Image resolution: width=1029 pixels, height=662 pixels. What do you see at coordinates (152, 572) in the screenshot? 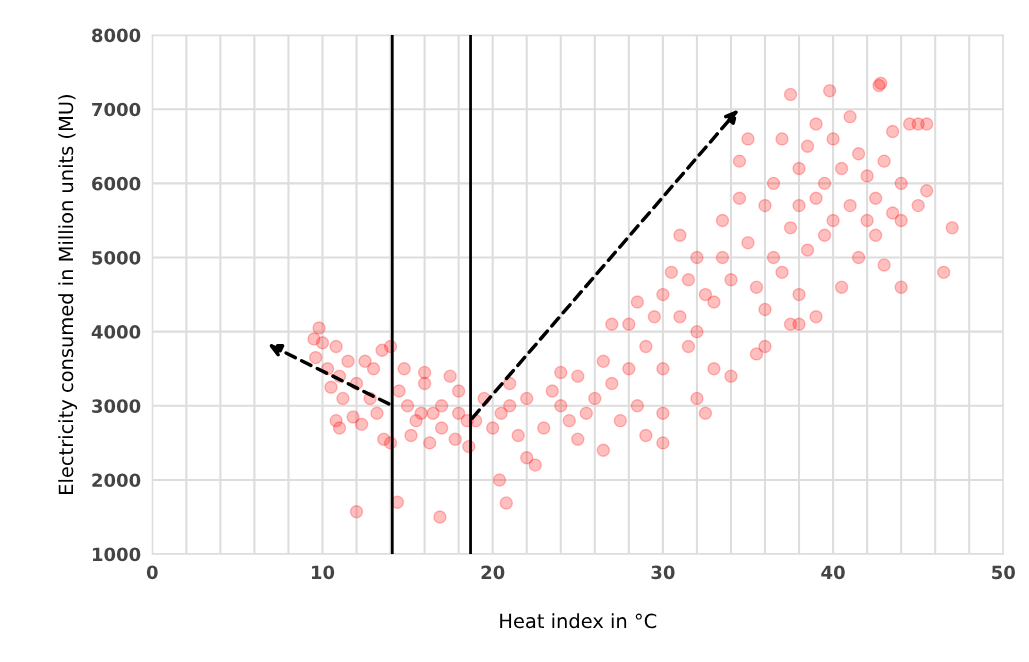
I see `x-tick-label: 0` at bounding box center [152, 572].